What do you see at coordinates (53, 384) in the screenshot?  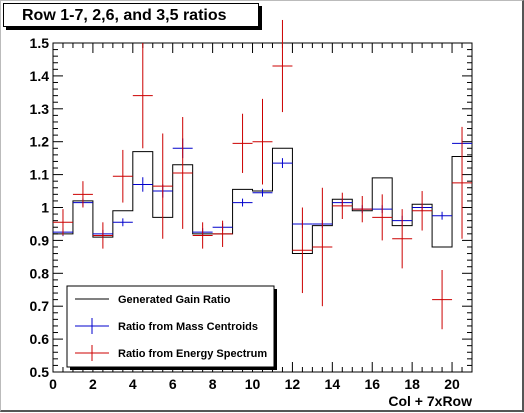 I see `x-tick-label: 0` at bounding box center [53, 384].